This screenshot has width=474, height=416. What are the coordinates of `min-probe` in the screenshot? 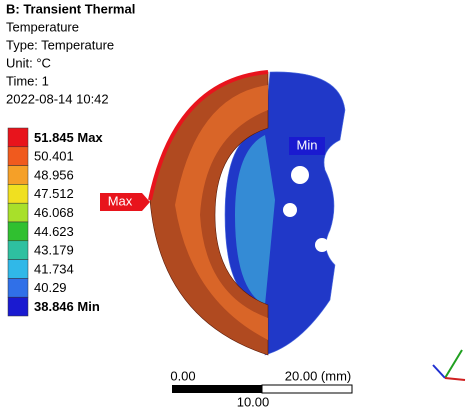 It's located at (307, 146).